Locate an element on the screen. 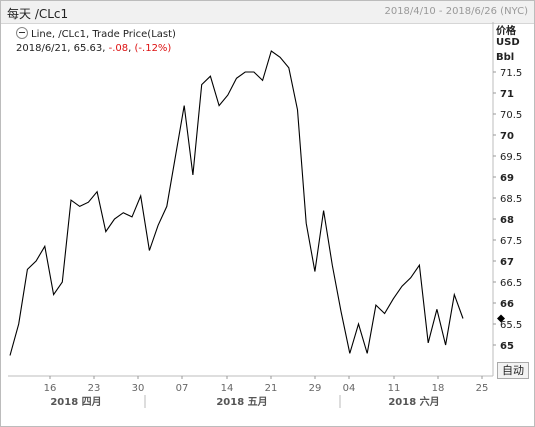 The width and height of the screenshot is (535, 427). date-range: 2018/4/10 - 2018/6/26 (NYC) is located at coordinates (456, 11).